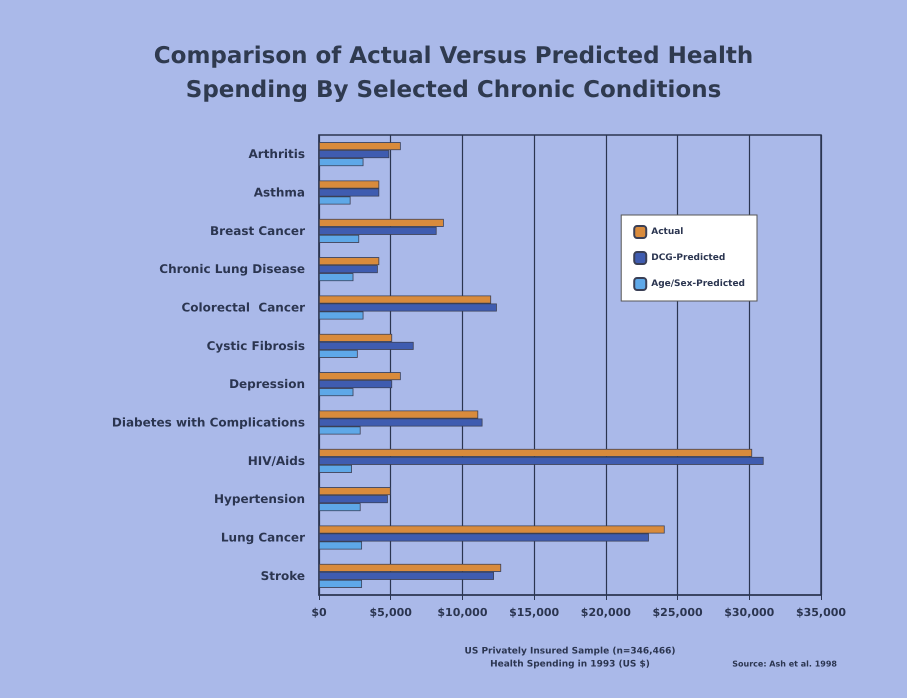 This screenshot has width=907, height=698. I want to click on y-tick-label: Asthma, so click(279, 193).